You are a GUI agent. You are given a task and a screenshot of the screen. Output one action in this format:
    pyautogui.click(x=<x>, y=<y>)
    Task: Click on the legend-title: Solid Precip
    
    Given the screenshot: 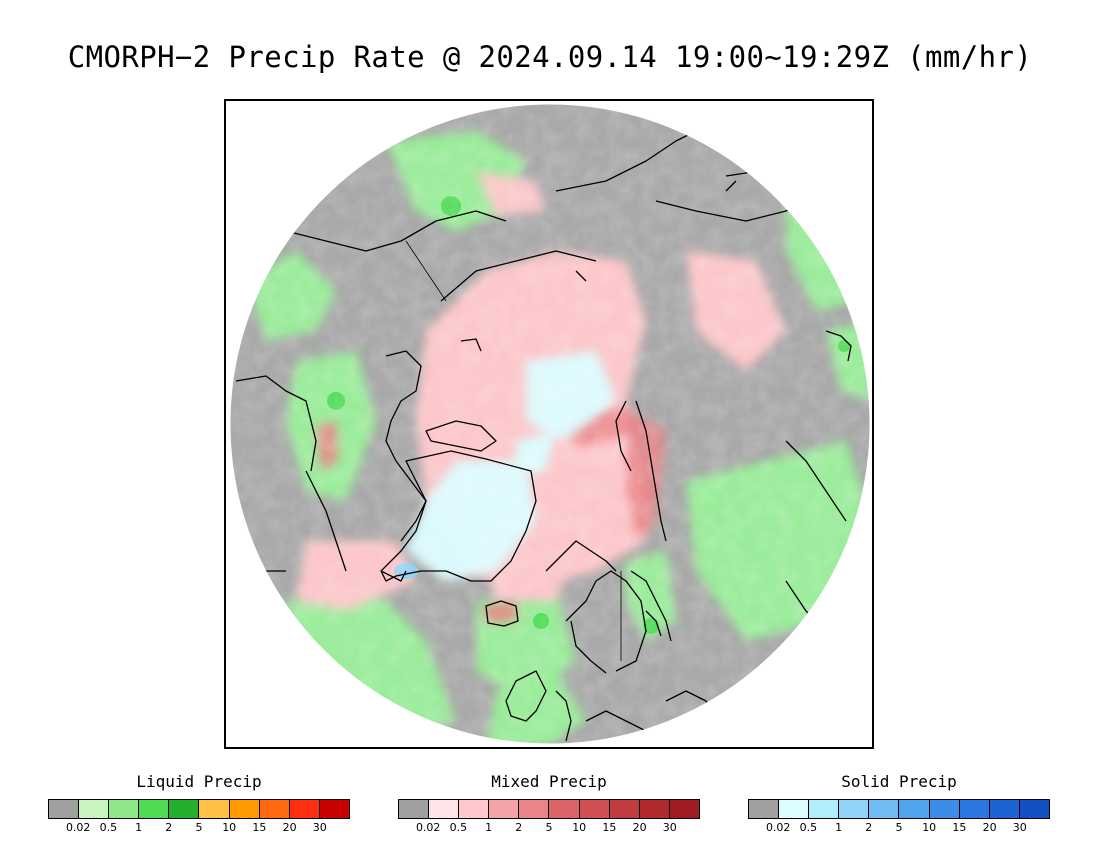 What is the action you would take?
    pyautogui.click(x=899, y=781)
    